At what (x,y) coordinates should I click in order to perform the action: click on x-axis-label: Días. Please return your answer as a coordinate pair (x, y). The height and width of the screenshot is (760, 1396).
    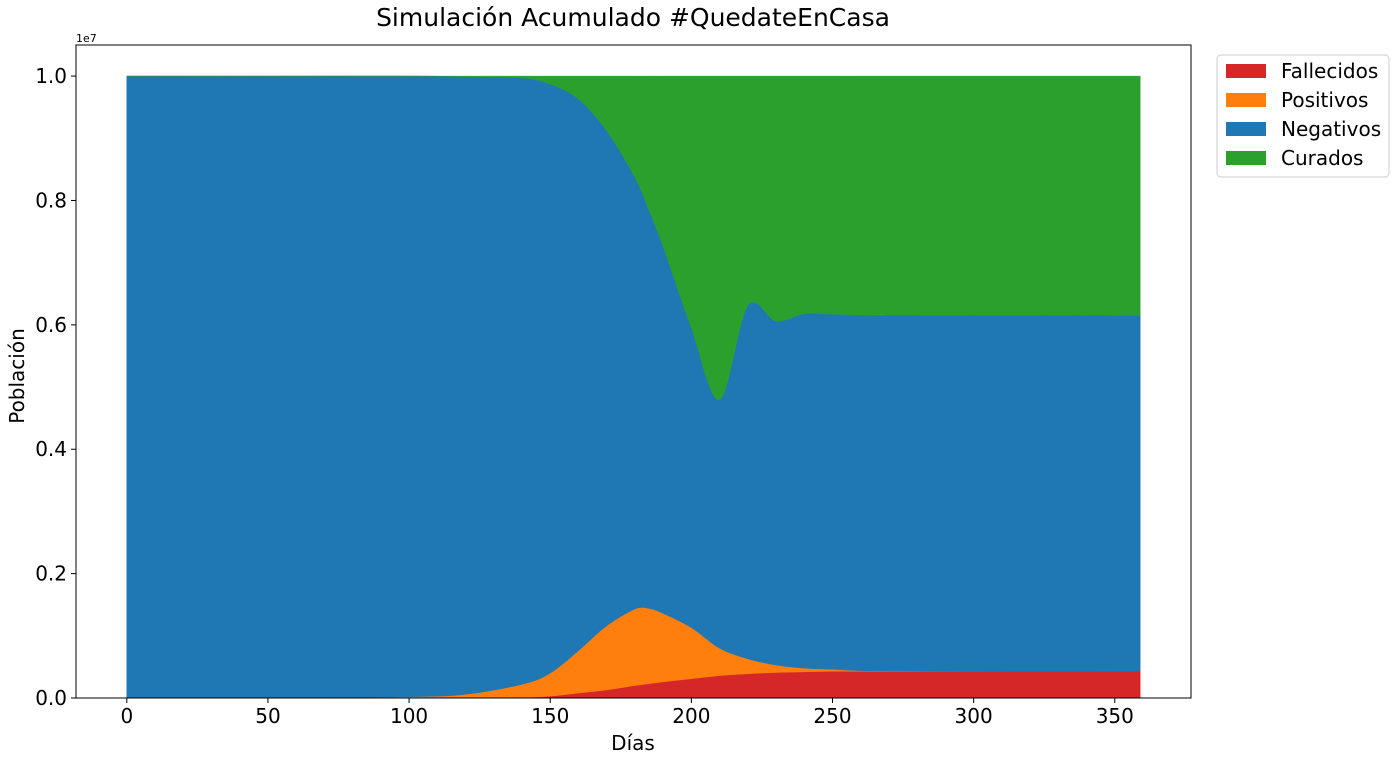
    Looking at the image, I should click on (633, 743).